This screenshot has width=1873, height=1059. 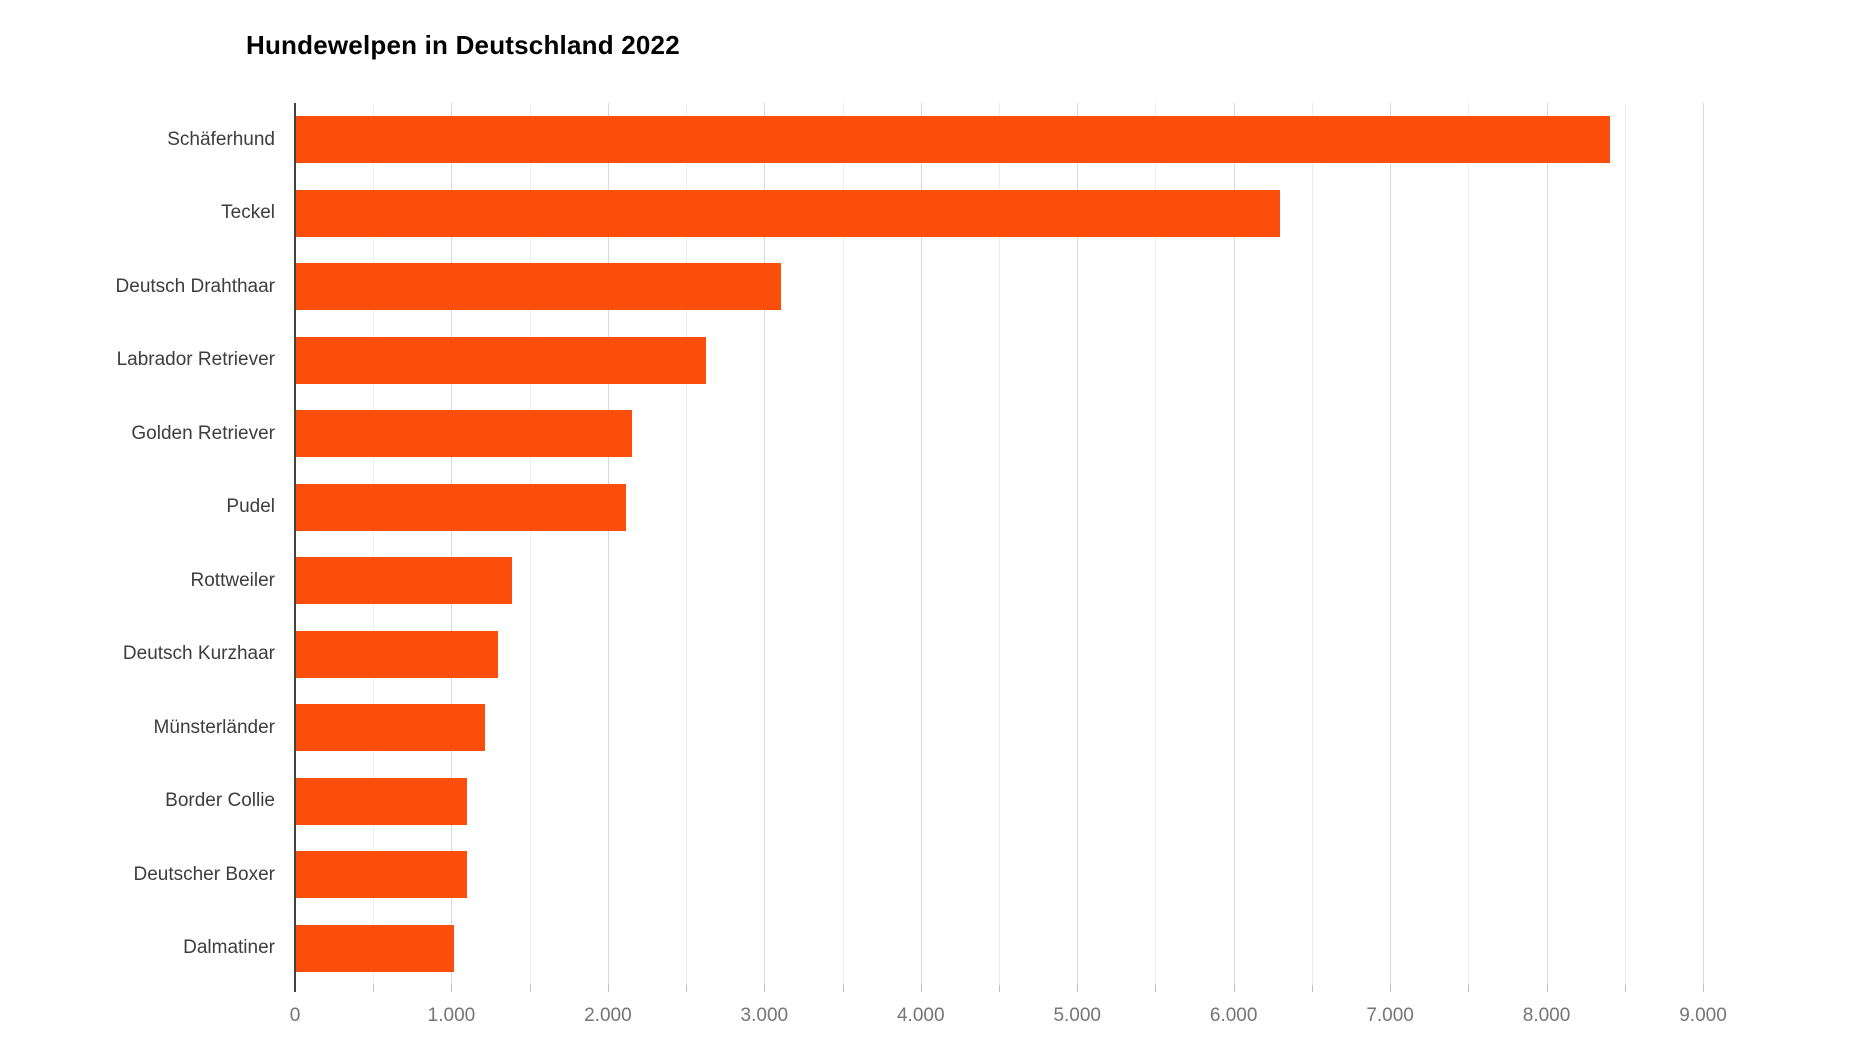 I want to click on x-tick-label: 3.000, so click(x=764, y=1015).